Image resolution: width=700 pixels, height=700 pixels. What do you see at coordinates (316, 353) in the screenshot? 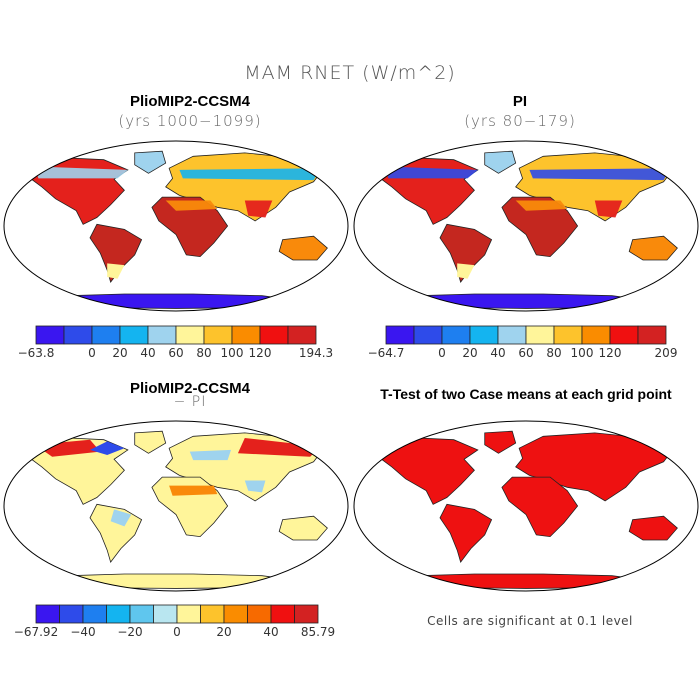
I see `colorbar-tick-label: 194.3` at bounding box center [316, 353].